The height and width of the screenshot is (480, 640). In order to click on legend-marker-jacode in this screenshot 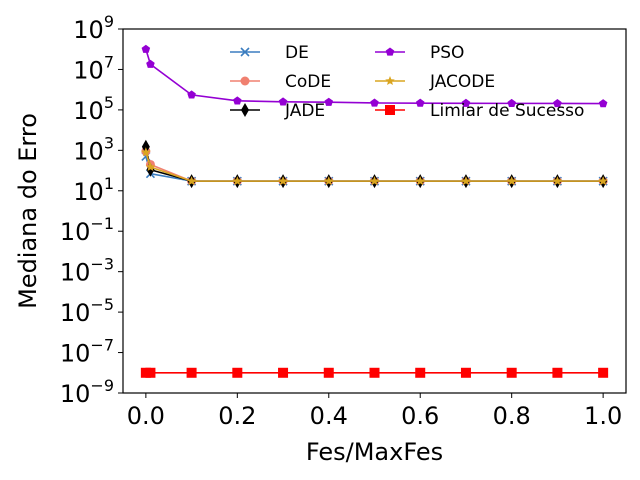, I will do `click(390, 81)`.